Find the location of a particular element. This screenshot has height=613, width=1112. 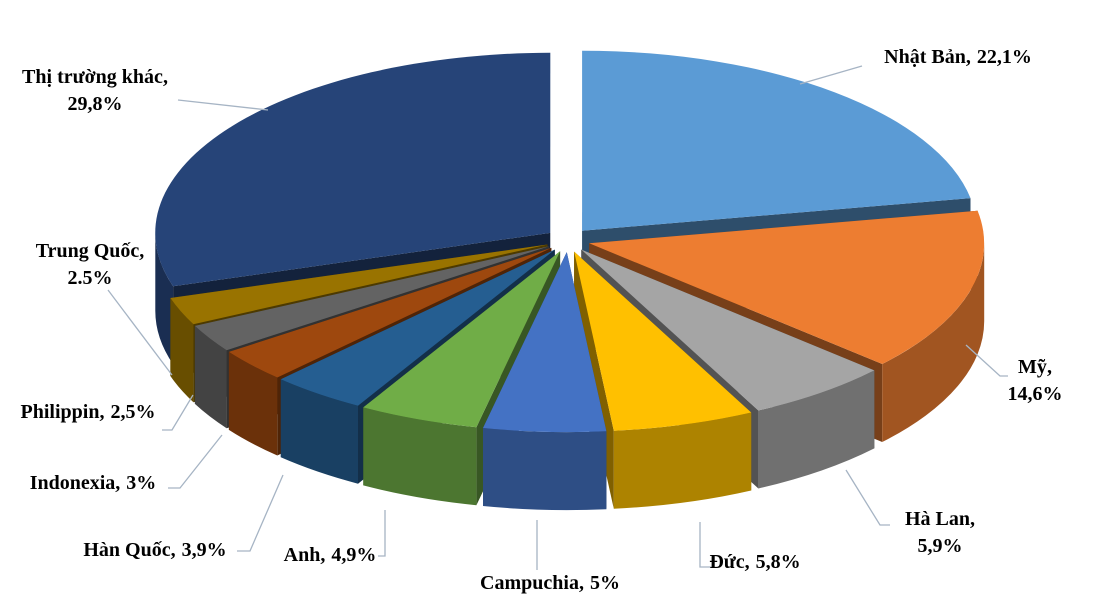

data-label: Campuchia, 5% is located at coordinates (550, 583).